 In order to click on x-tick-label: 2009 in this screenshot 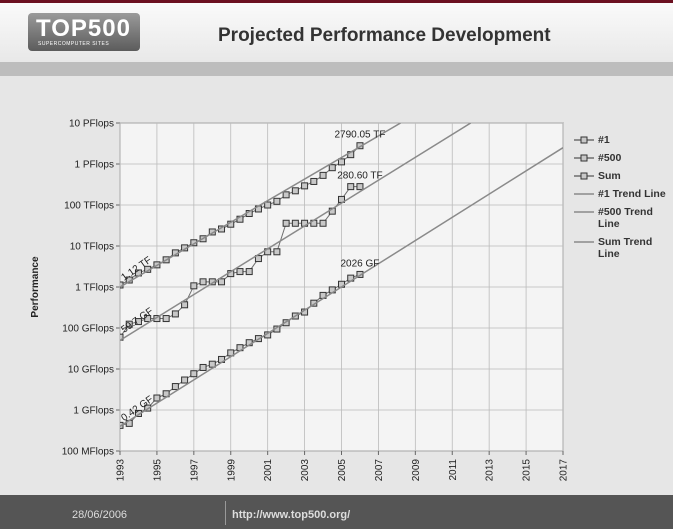, I will do `click(416, 470)`.